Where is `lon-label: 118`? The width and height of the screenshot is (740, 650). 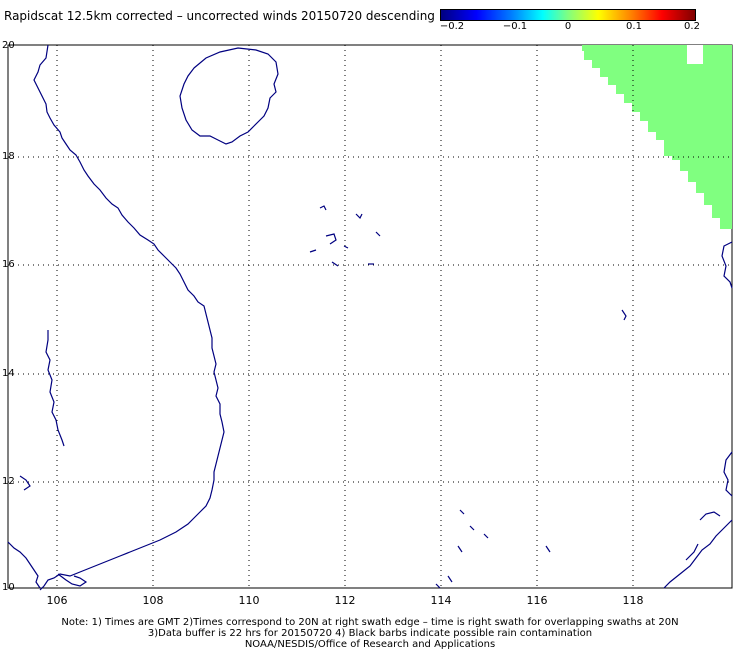
lon-label: 118 is located at coordinates (633, 600).